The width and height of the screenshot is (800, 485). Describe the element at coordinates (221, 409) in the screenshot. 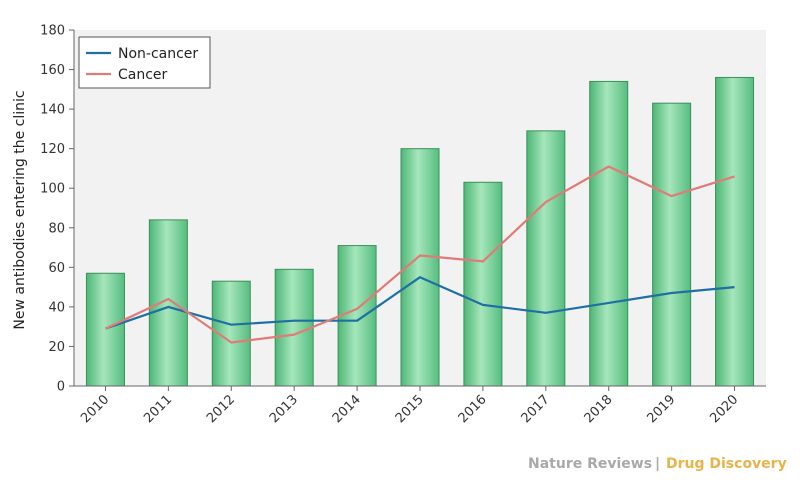

I see `x-tick-label: 2012` at that location.